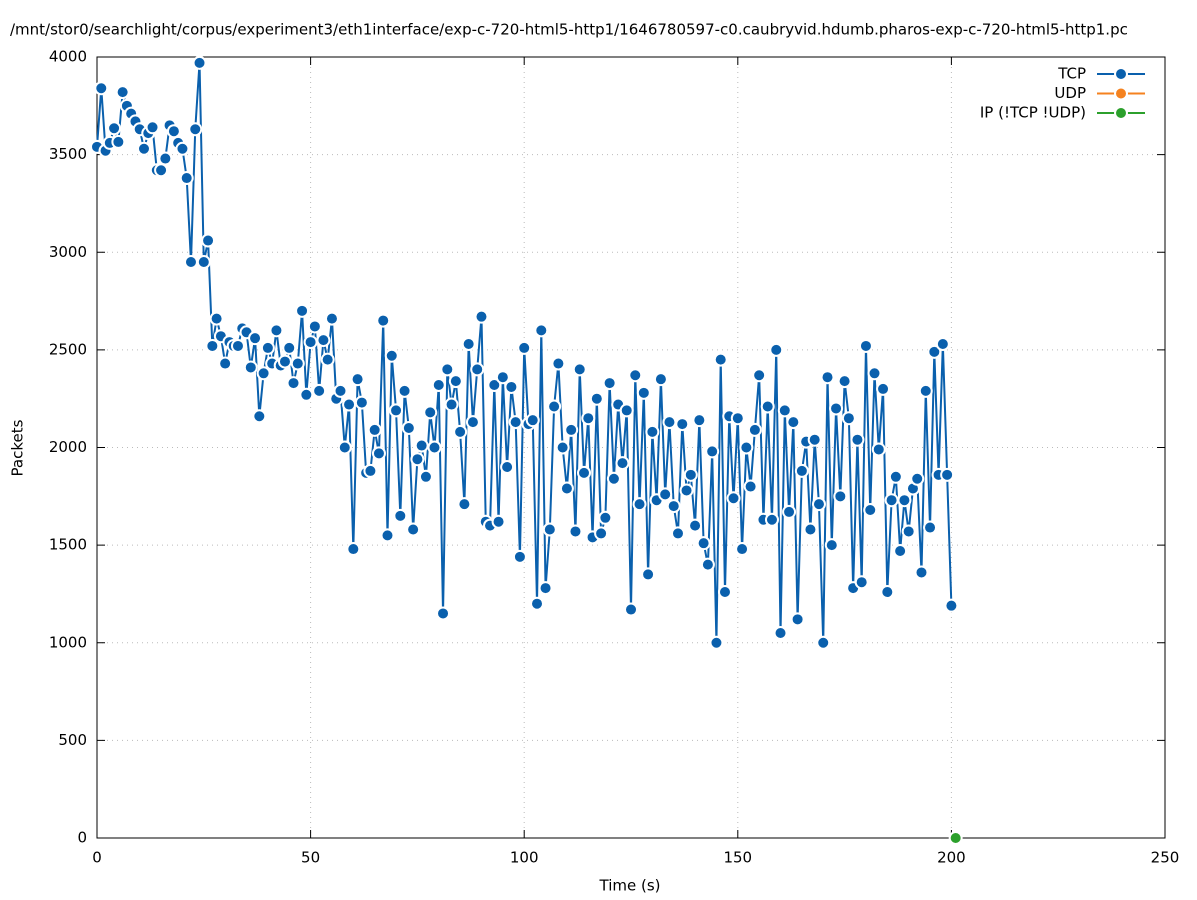  I want to click on y-tick-label: 3000, so click(68, 252).